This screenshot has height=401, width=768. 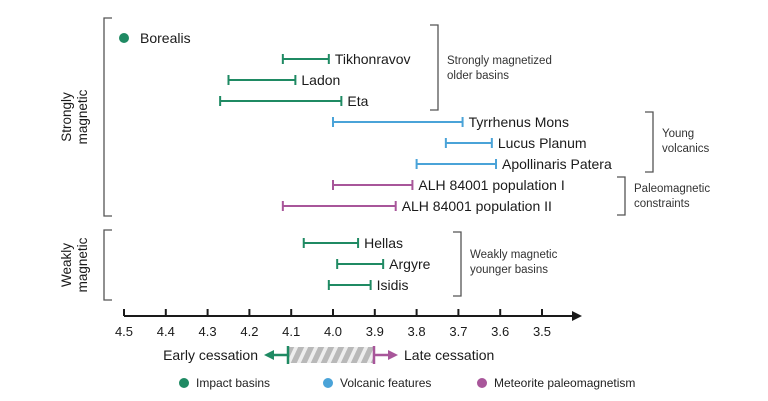 What do you see at coordinates (482, 383) in the screenshot?
I see `legend-marker-meteorite-paleomagnetism` at bounding box center [482, 383].